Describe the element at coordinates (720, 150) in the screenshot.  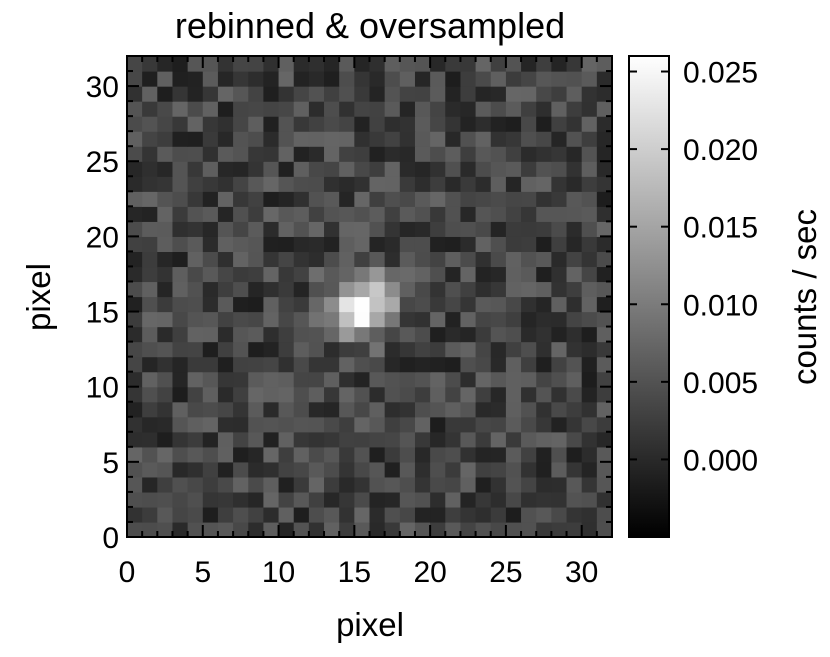
I see `colorbar-tick-label: 0.020` at that location.